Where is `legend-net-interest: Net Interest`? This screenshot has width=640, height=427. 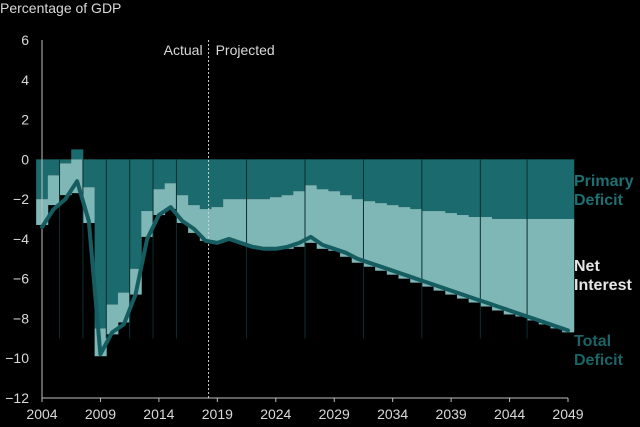
legend-net-interest: Net Interest is located at coordinates (603, 276).